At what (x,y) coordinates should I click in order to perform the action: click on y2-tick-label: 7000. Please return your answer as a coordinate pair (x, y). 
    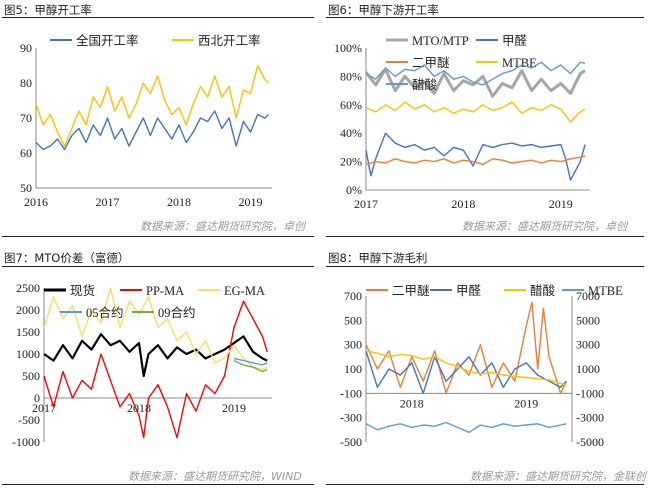
    Looking at the image, I should click on (588, 296).